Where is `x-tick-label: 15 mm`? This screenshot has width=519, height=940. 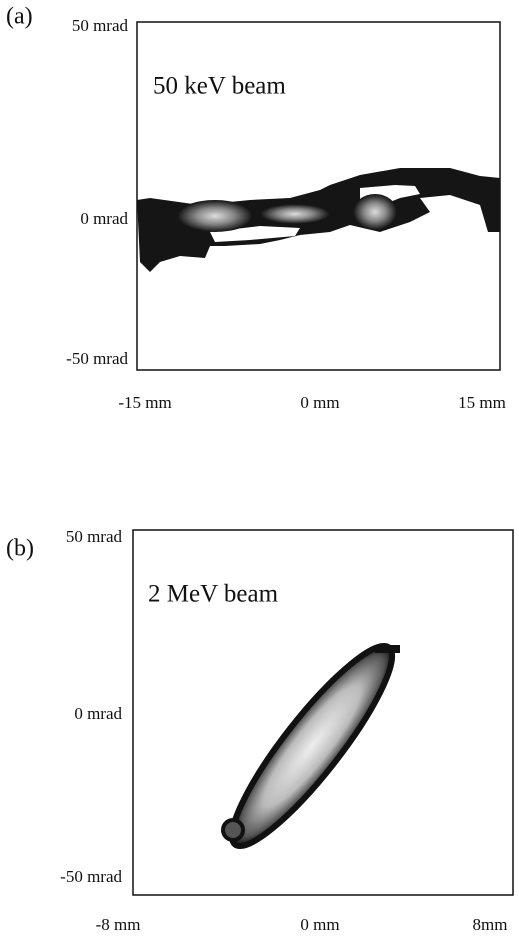 x-tick-label: 15 mm is located at coordinates (482, 402).